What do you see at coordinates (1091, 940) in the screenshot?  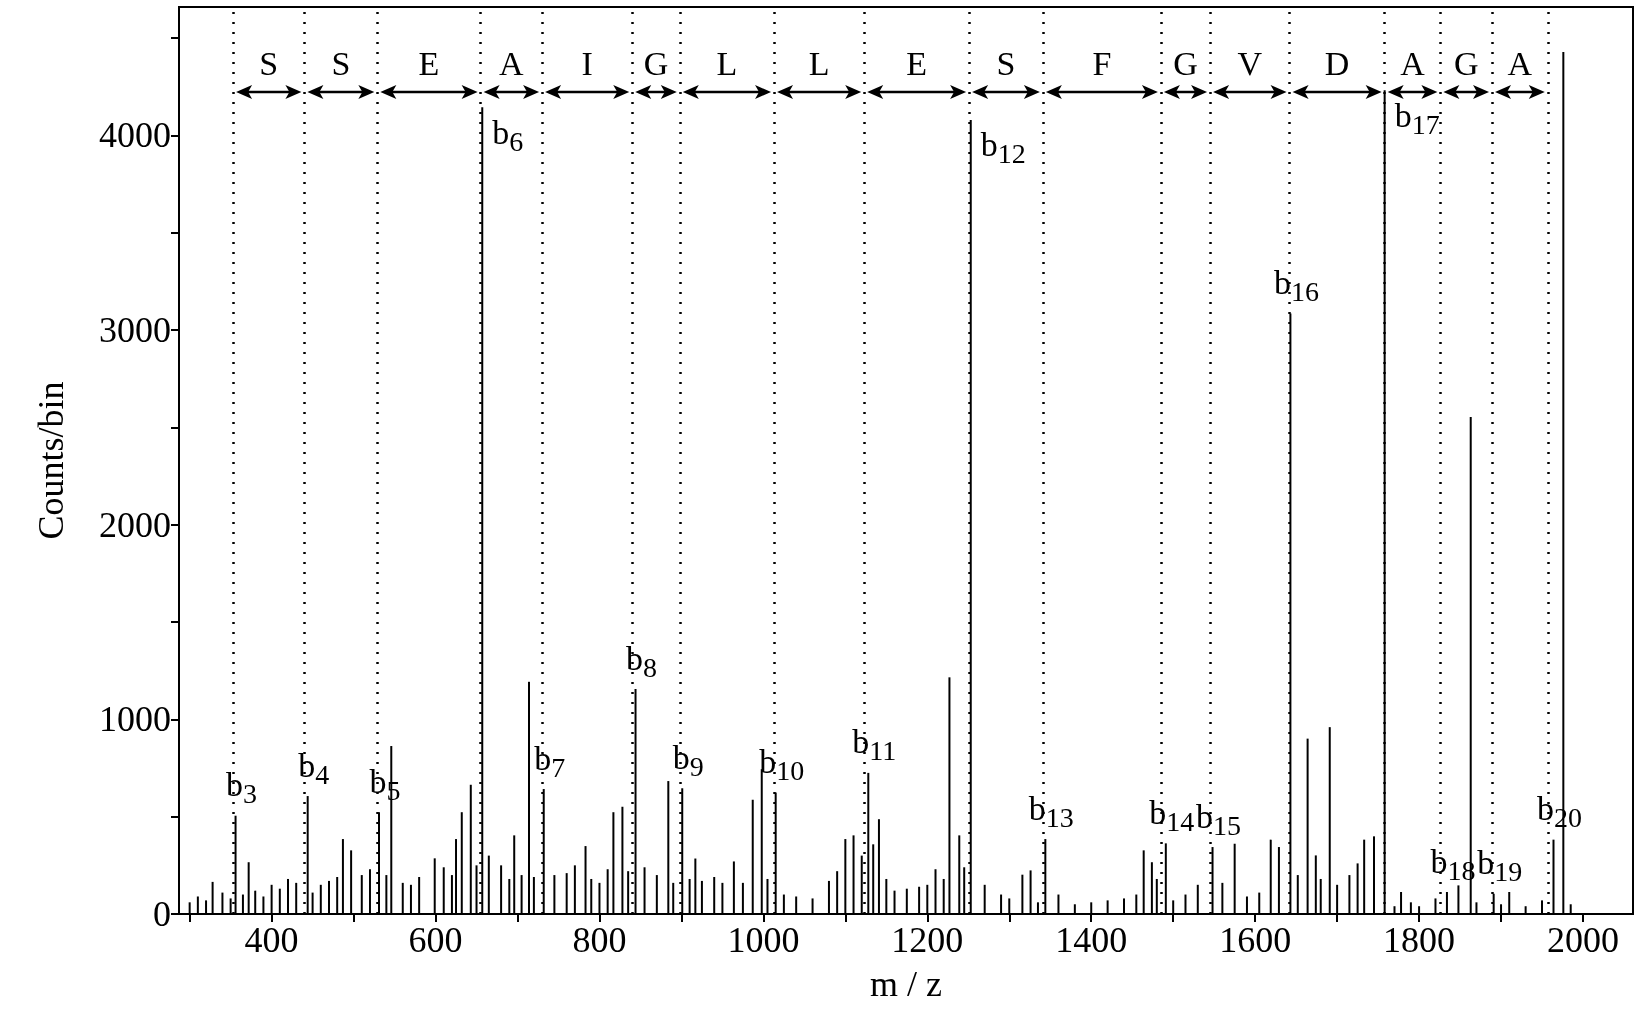 I see `x-tick-label: 1400` at bounding box center [1091, 940].